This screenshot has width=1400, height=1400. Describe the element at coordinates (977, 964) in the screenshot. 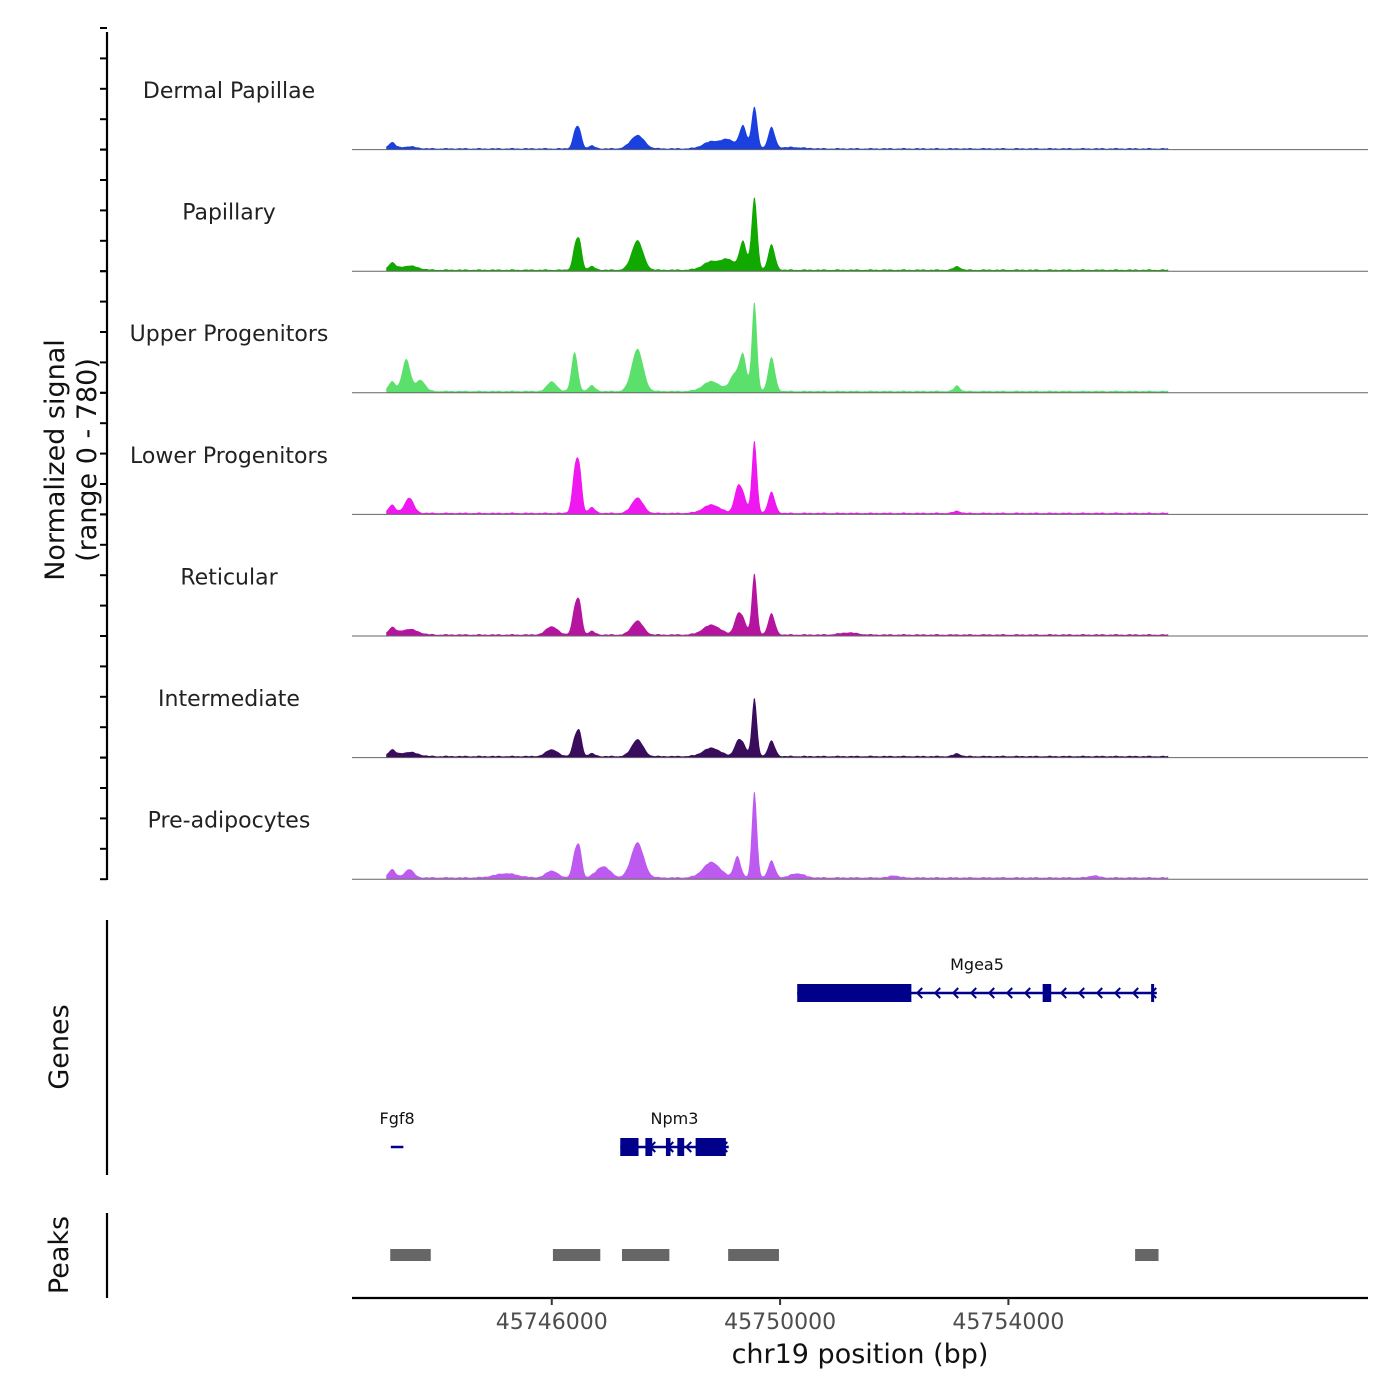

I see `gene-label: Mgea5` at that location.